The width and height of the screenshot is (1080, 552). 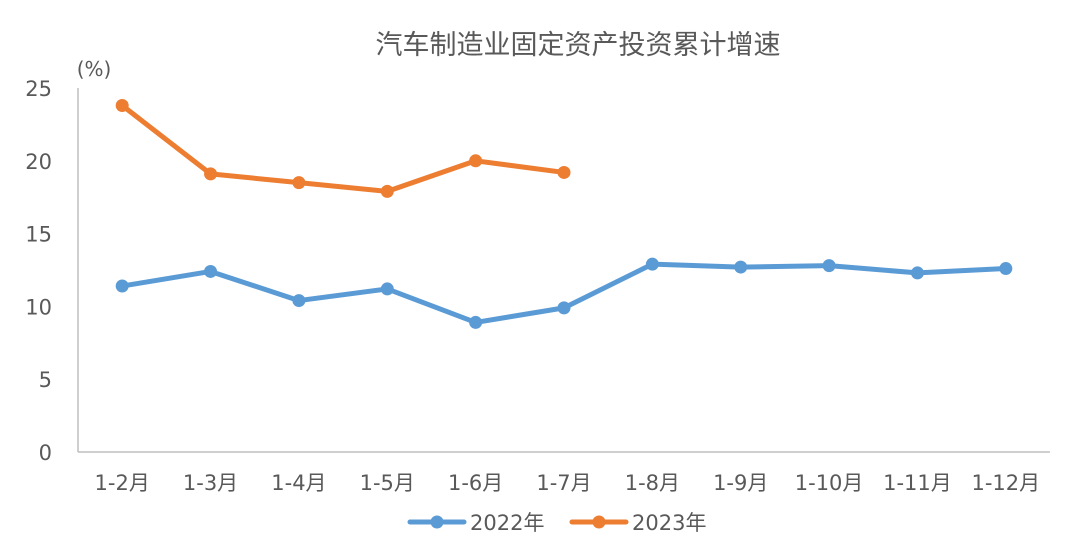 I want to click on y-tick-label: 5, so click(x=45, y=380).